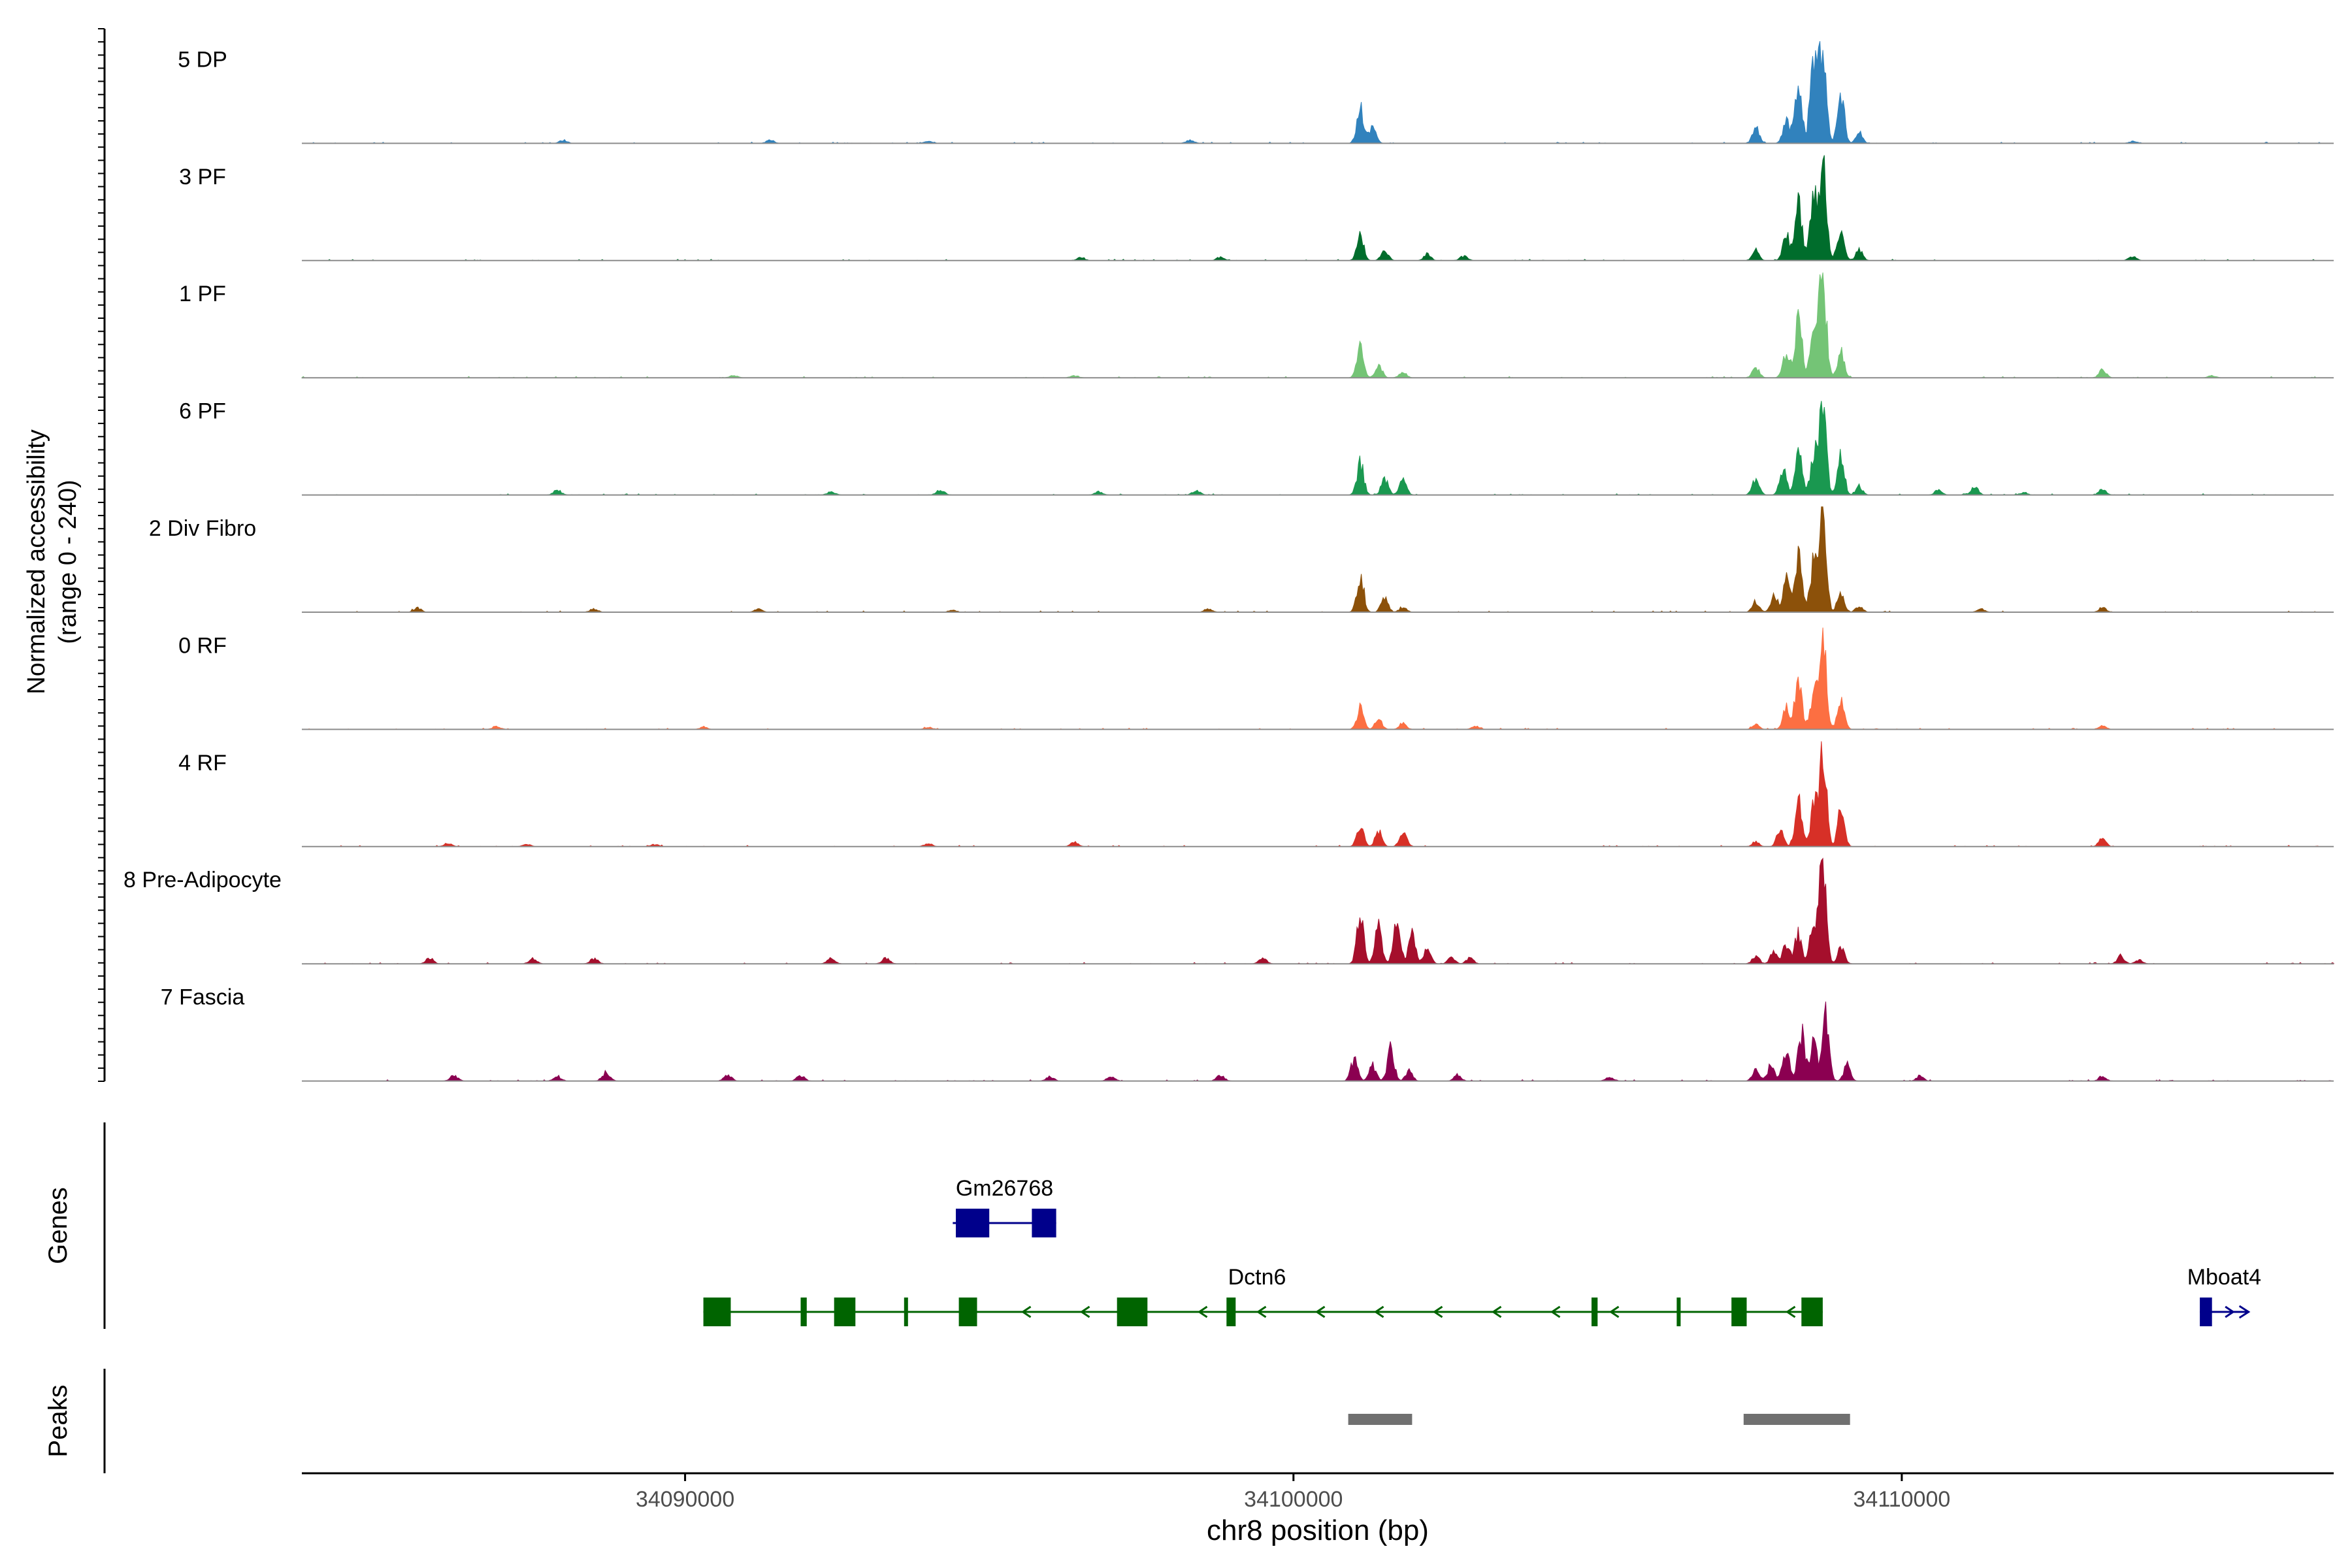 The height and width of the screenshot is (1568, 2352). I want to click on track-8: 8 Pre-Adipocyte, so click(1228, 911).